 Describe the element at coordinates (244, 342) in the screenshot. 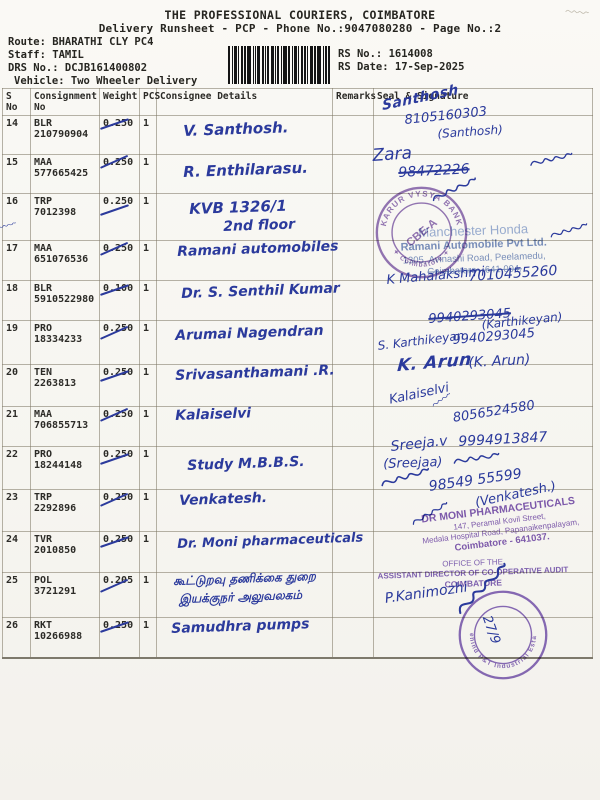

I see `cell-consignee-details: Arumai Nagendran` at that location.